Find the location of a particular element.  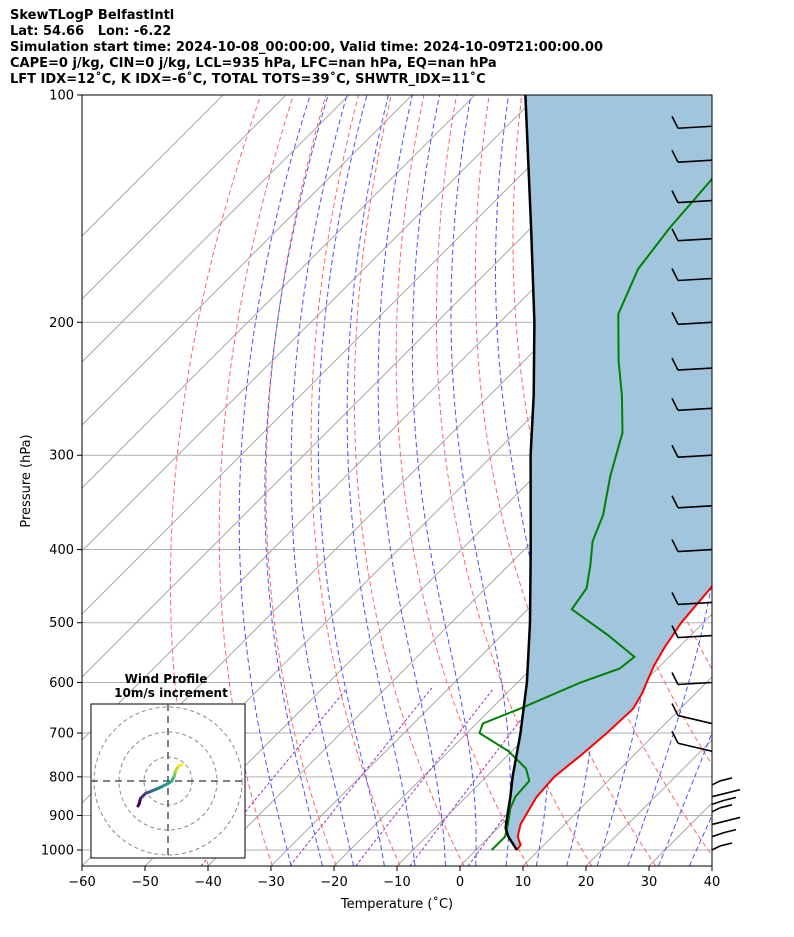

y-tick-label: 300 is located at coordinates (61, 456).